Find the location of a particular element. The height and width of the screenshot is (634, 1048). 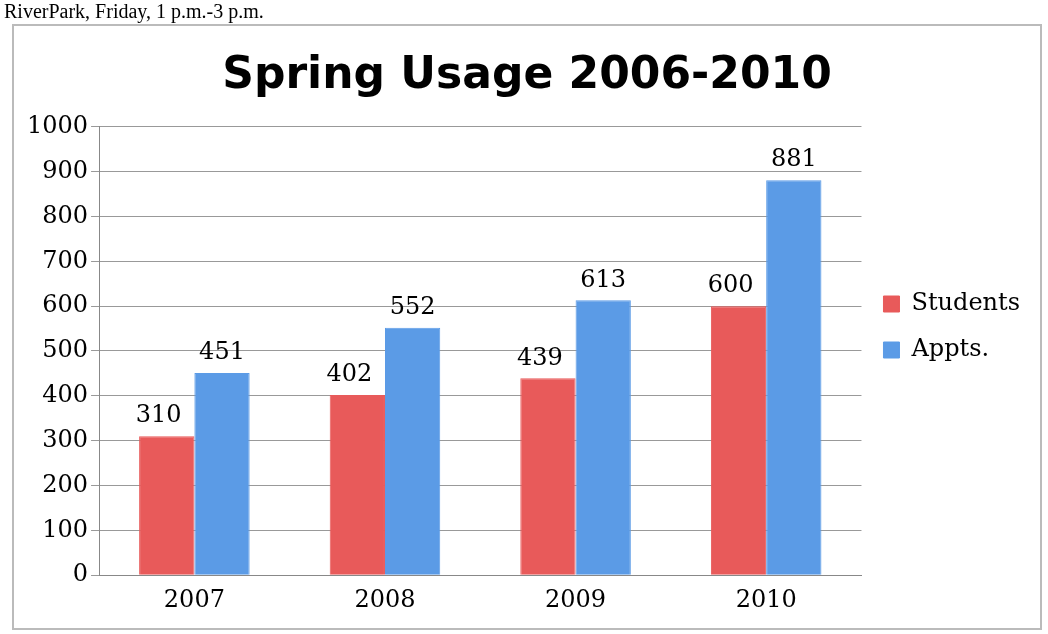

y-tick-label: 800 is located at coordinates (65, 214).